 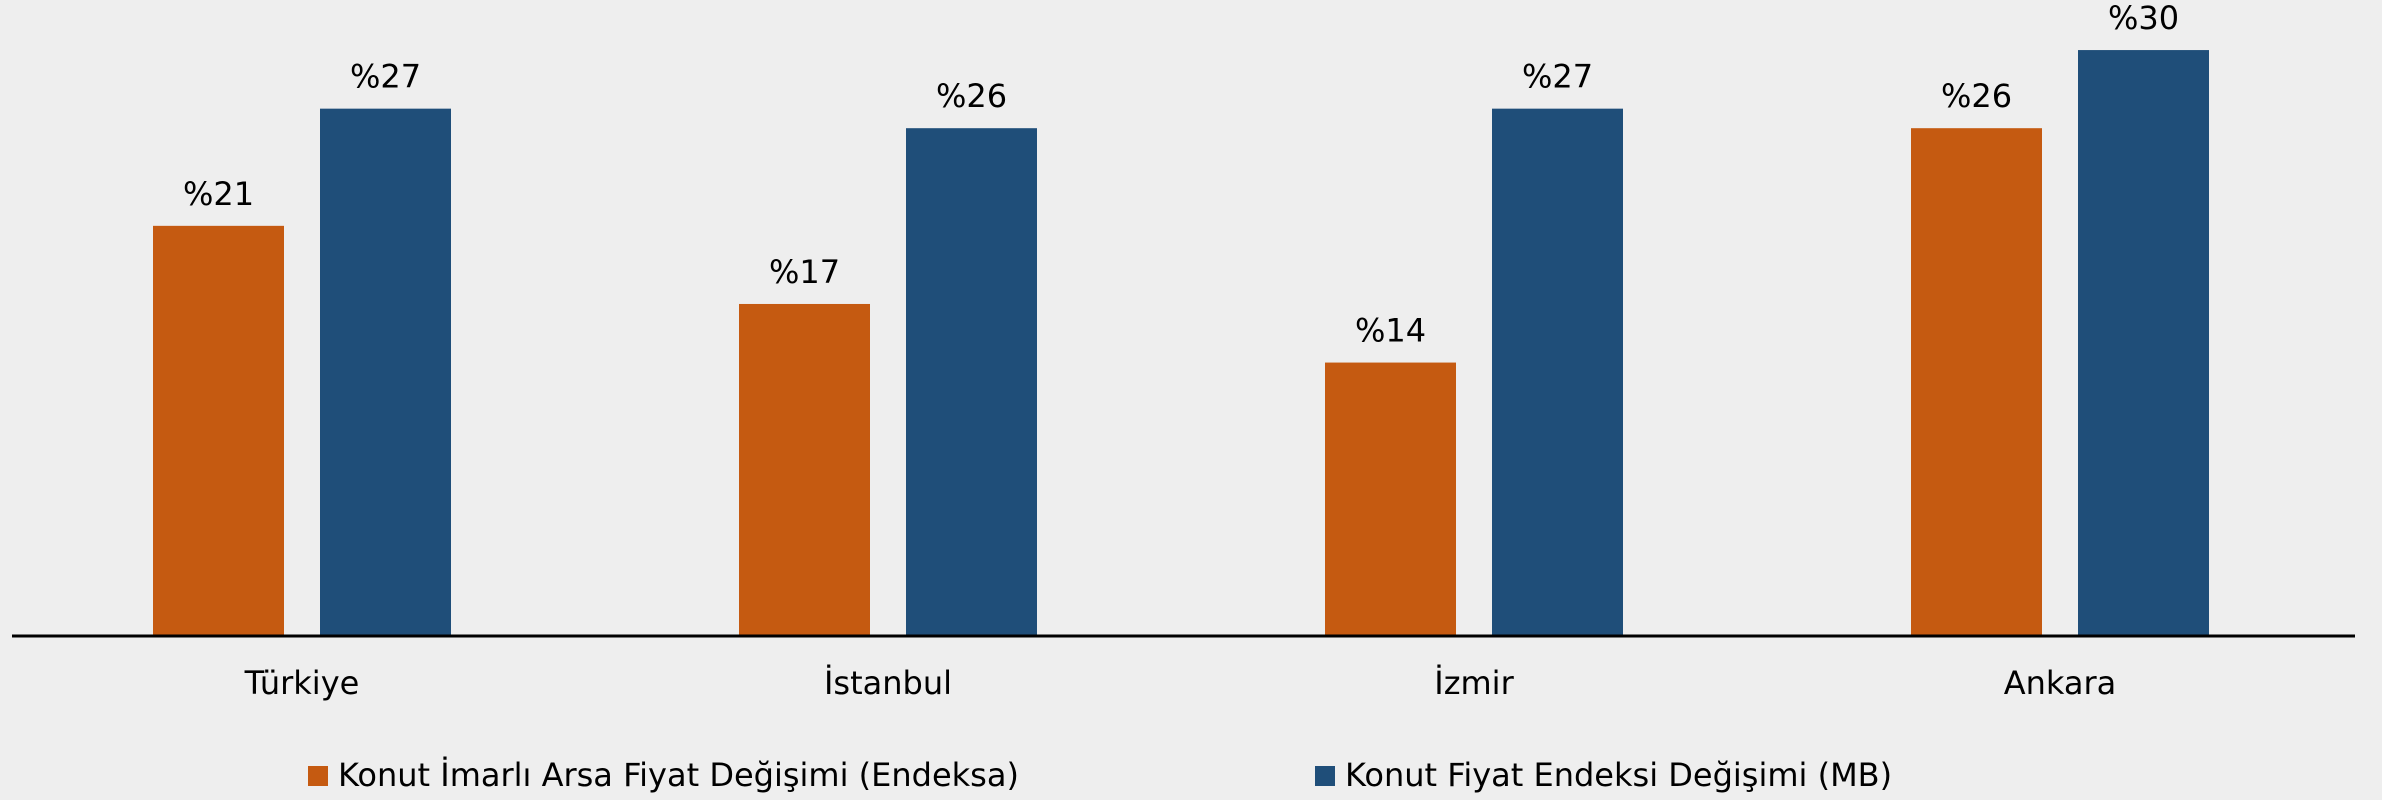 I want to click on value-label: %30, so click(x=2143, y=18).